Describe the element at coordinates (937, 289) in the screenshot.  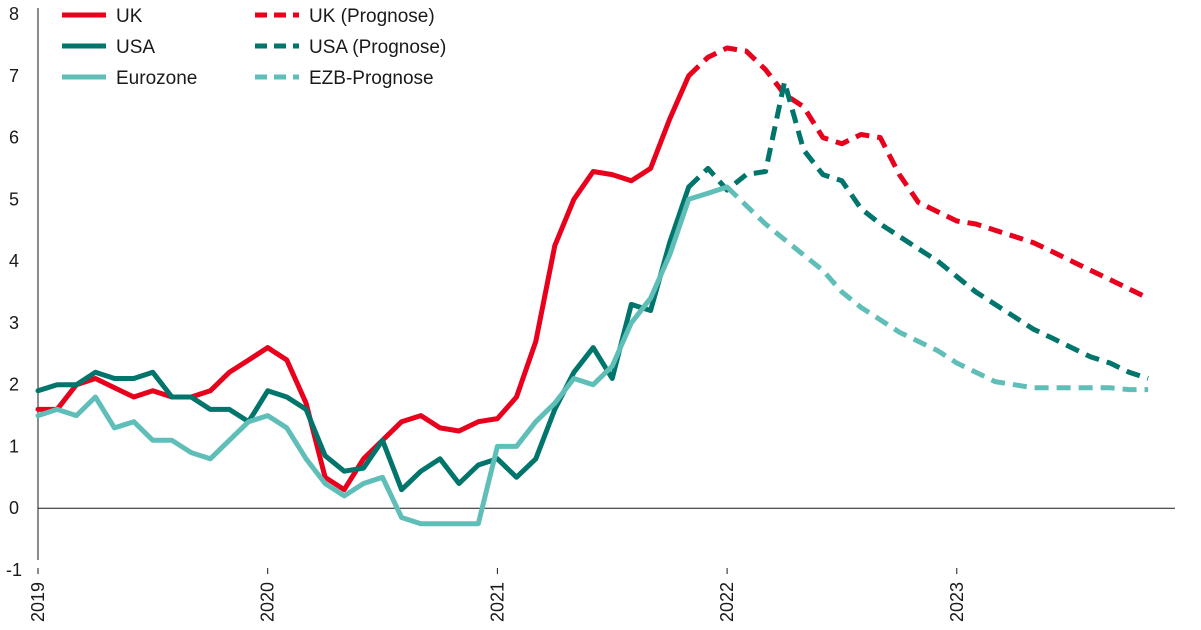
I see `series-line-ezb-prognose` at that location.